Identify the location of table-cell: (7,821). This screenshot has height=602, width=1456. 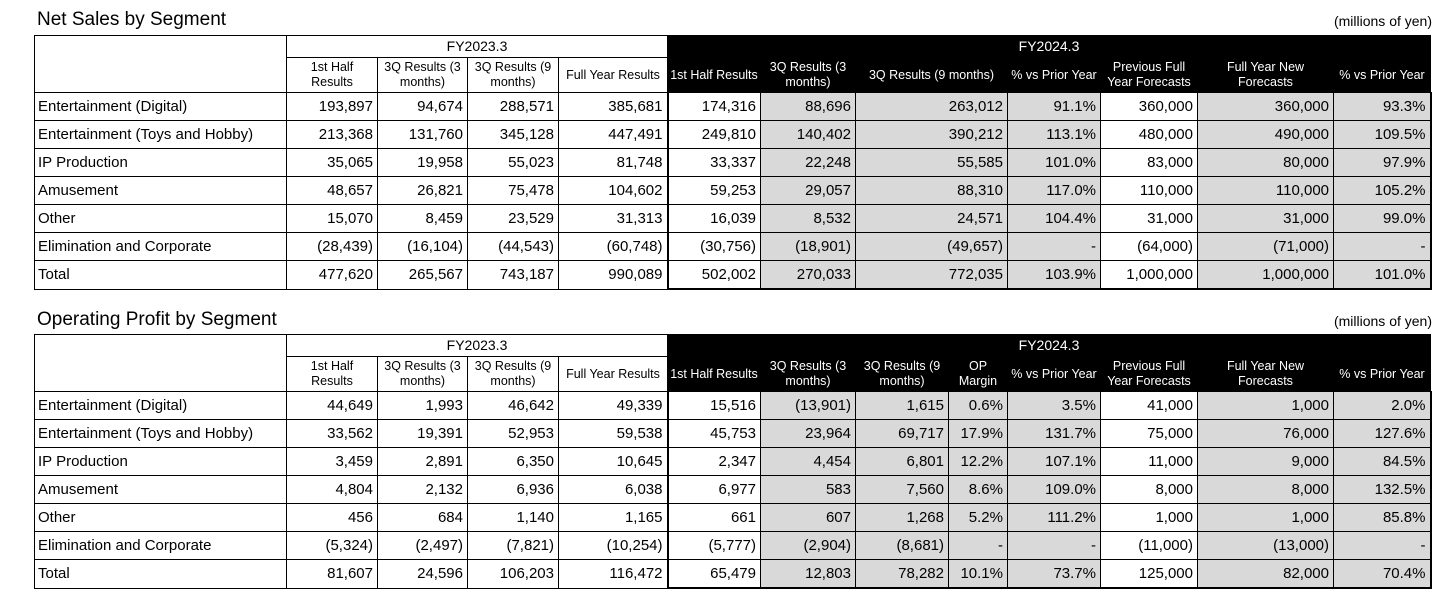
(513, 545).